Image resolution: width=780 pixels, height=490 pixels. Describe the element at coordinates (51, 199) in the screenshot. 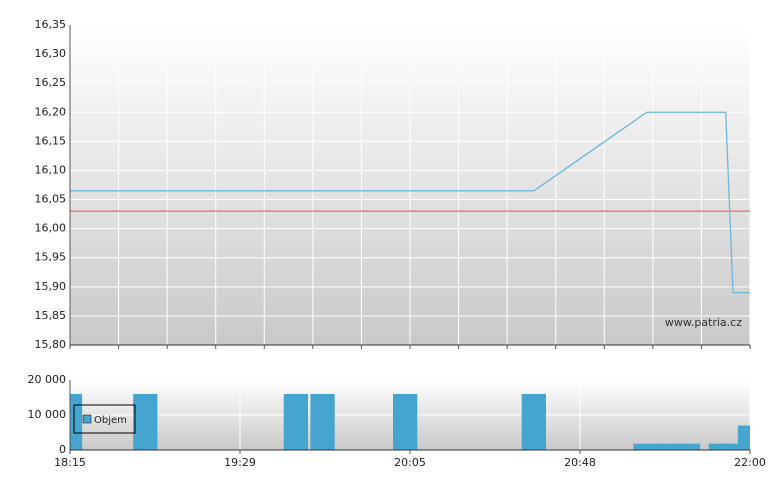

I see `y-tick-label: 16,05` at that location.